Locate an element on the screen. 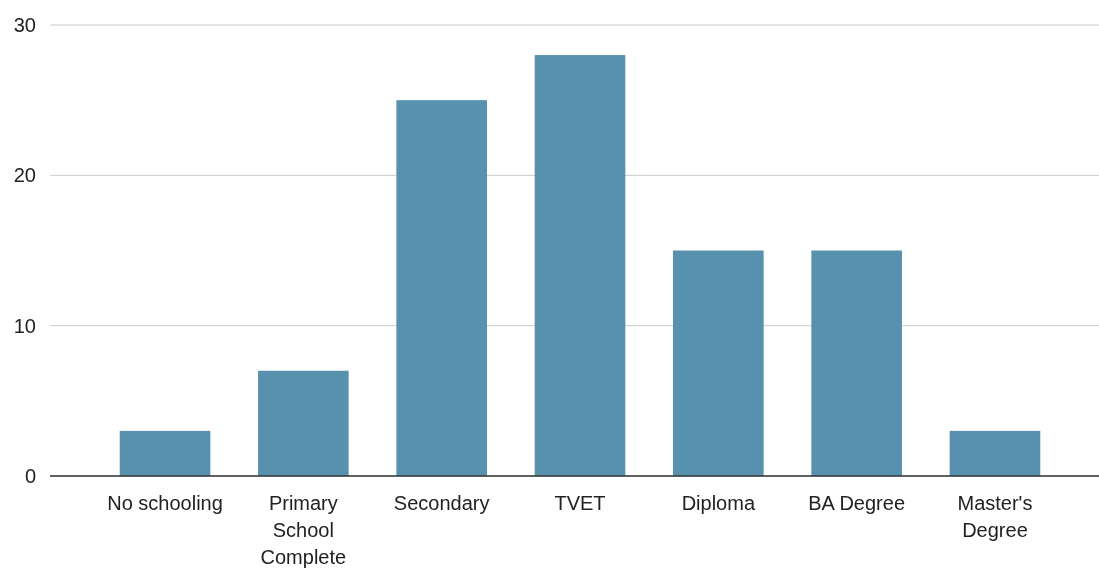  y-tick-label: 10 is located at coordinates (24, 325).